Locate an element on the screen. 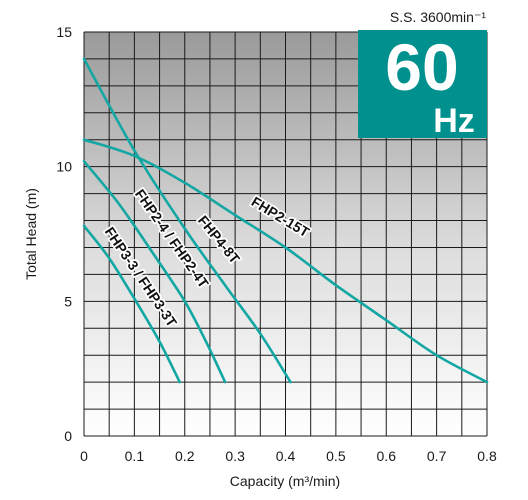 The image size is (528, 500). x-tick-label: 0.3 is located at coordinates (235, 456).